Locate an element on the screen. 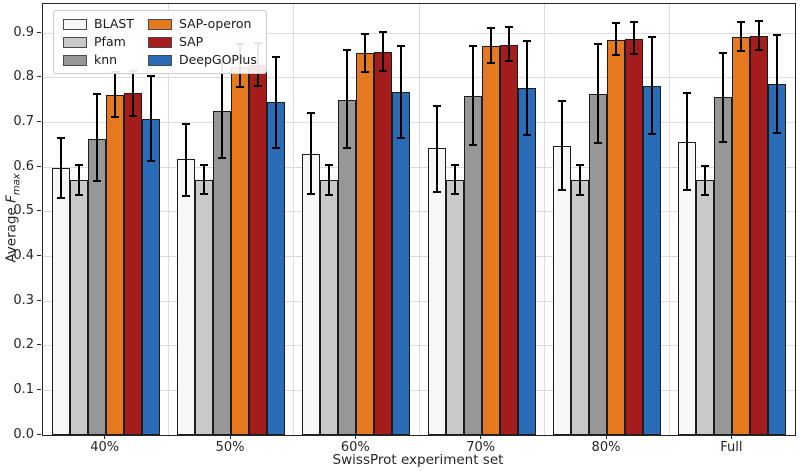 The width and height of the screenshot is (800, 471). bar-knn-60% is located at coordinates (347, 267).